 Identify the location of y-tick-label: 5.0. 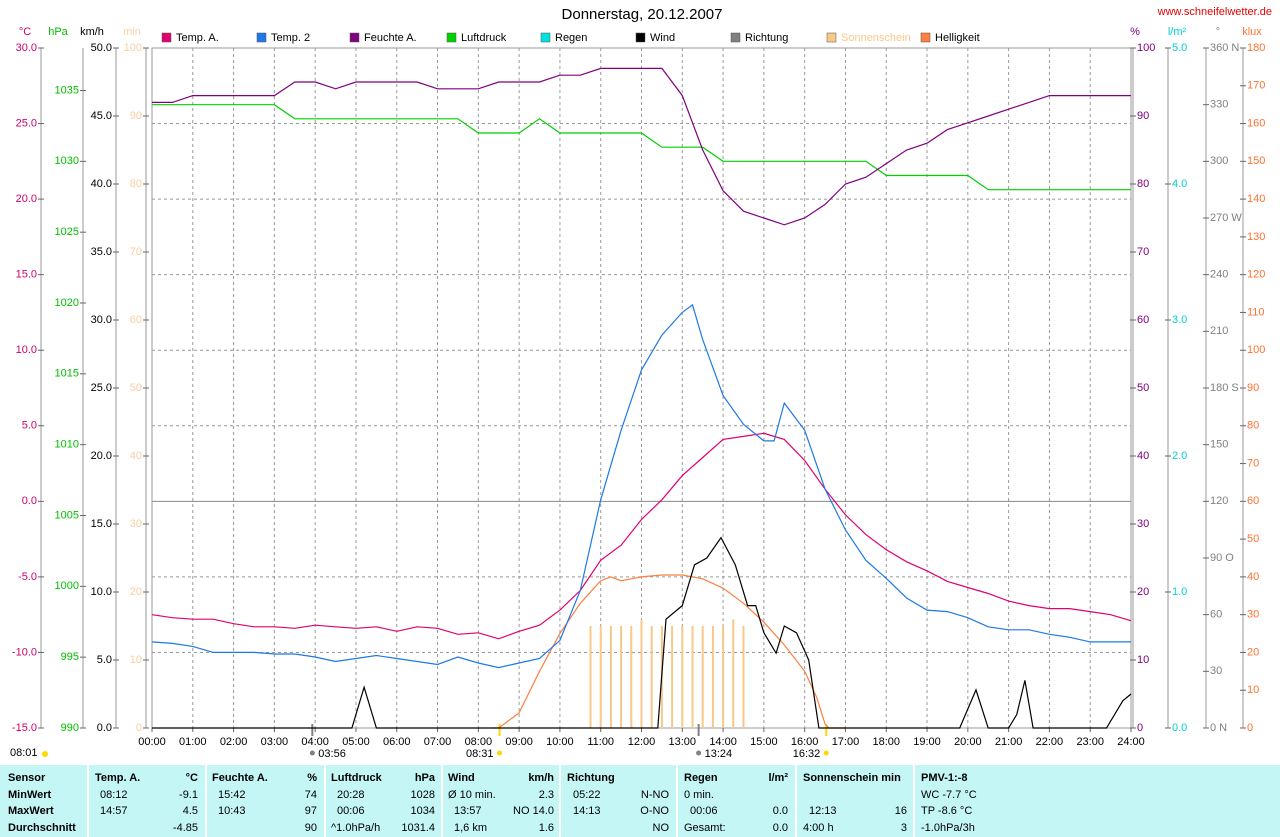
(29, 426).